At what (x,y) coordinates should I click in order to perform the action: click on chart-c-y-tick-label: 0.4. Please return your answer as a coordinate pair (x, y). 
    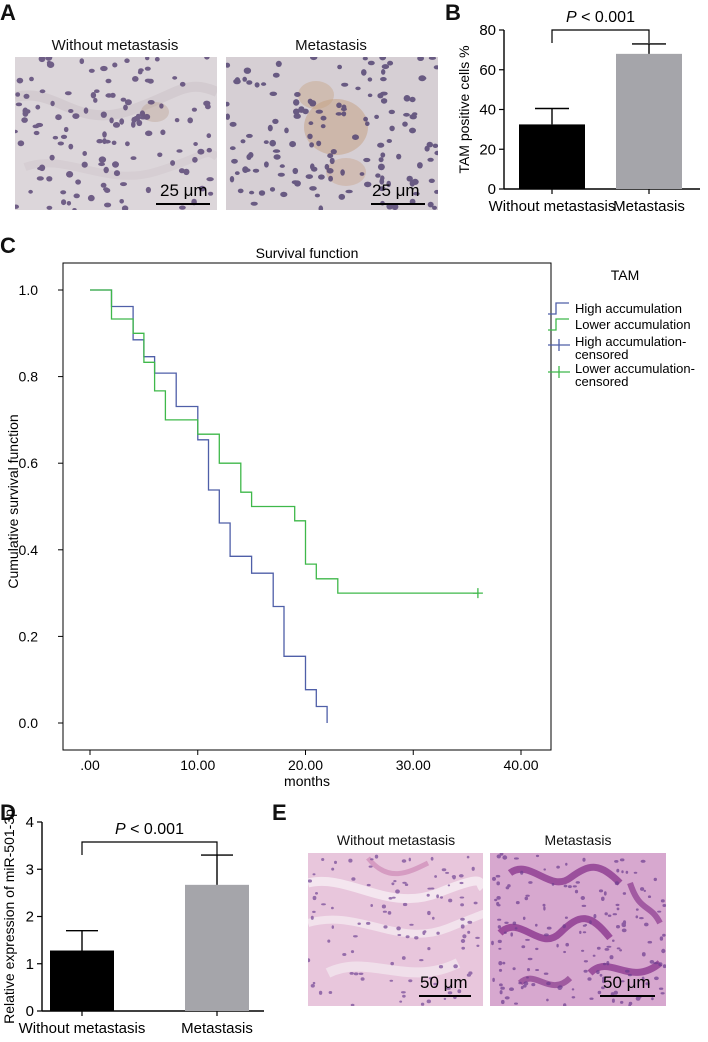
    Looking at the image, I should click on (29, 550).